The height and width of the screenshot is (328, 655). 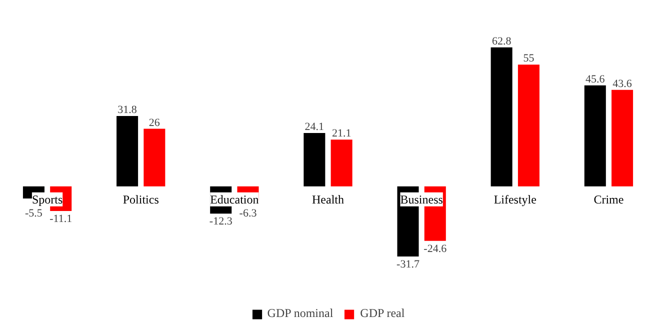 I want to click on x-tick-label: Lifestyle, so click(x=515, y=199).